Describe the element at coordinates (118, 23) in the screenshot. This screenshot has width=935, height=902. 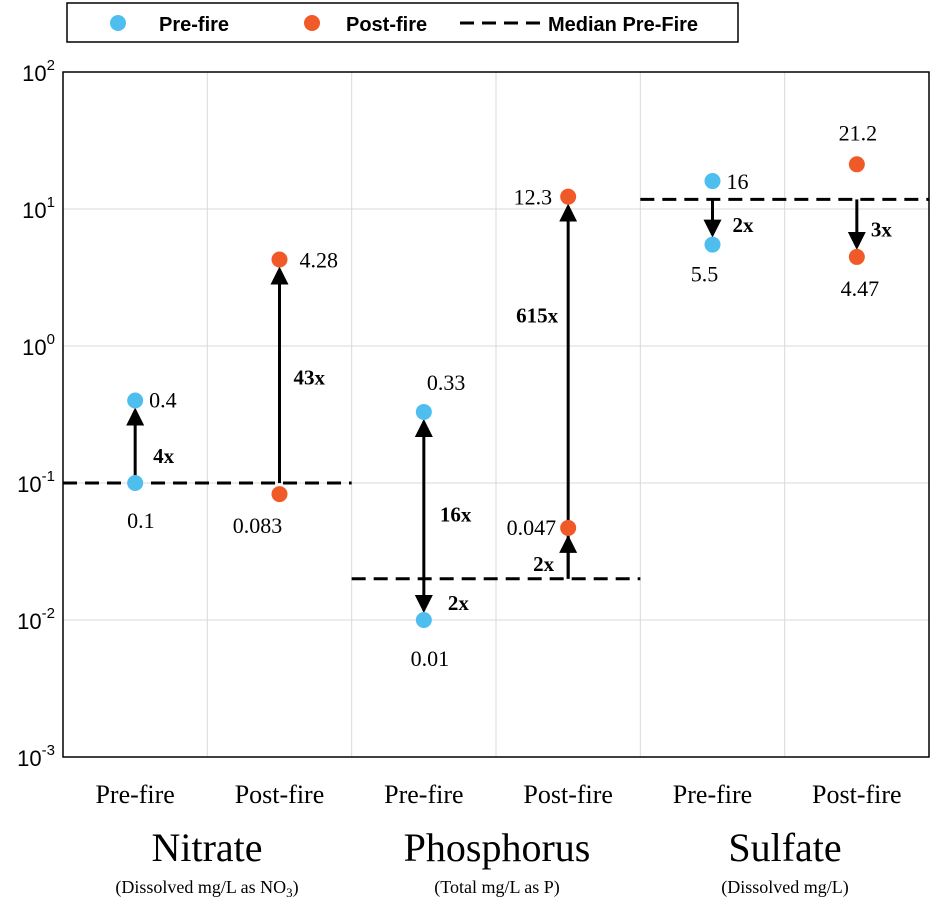
I see `legend-pre-fire-marker` at that location.